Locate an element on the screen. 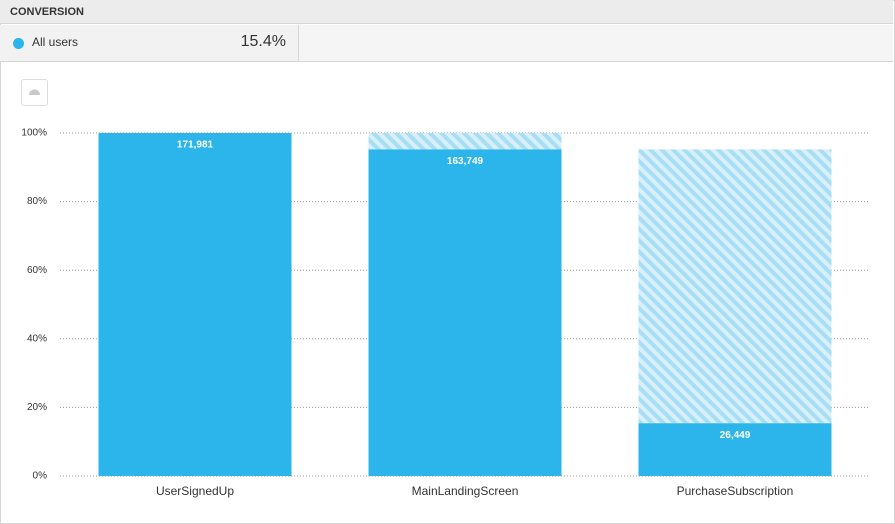 The image size is (895, 524). legend-label: All users is located at coordinates (55, 42).